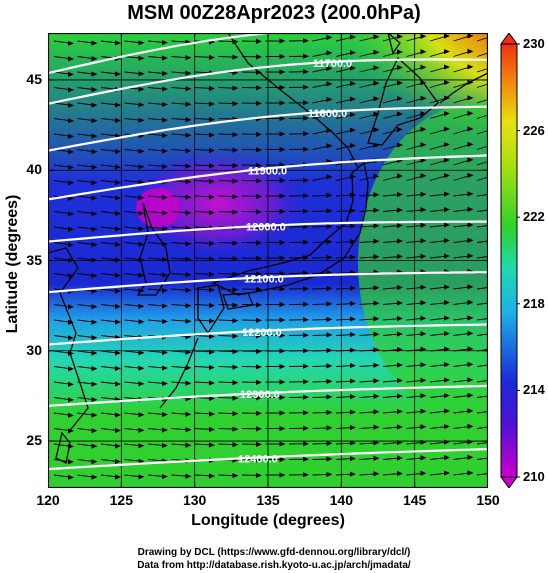  Describe the element at coordinates (463, 88) in the screenshot. I see `kuril-islands` at that location.